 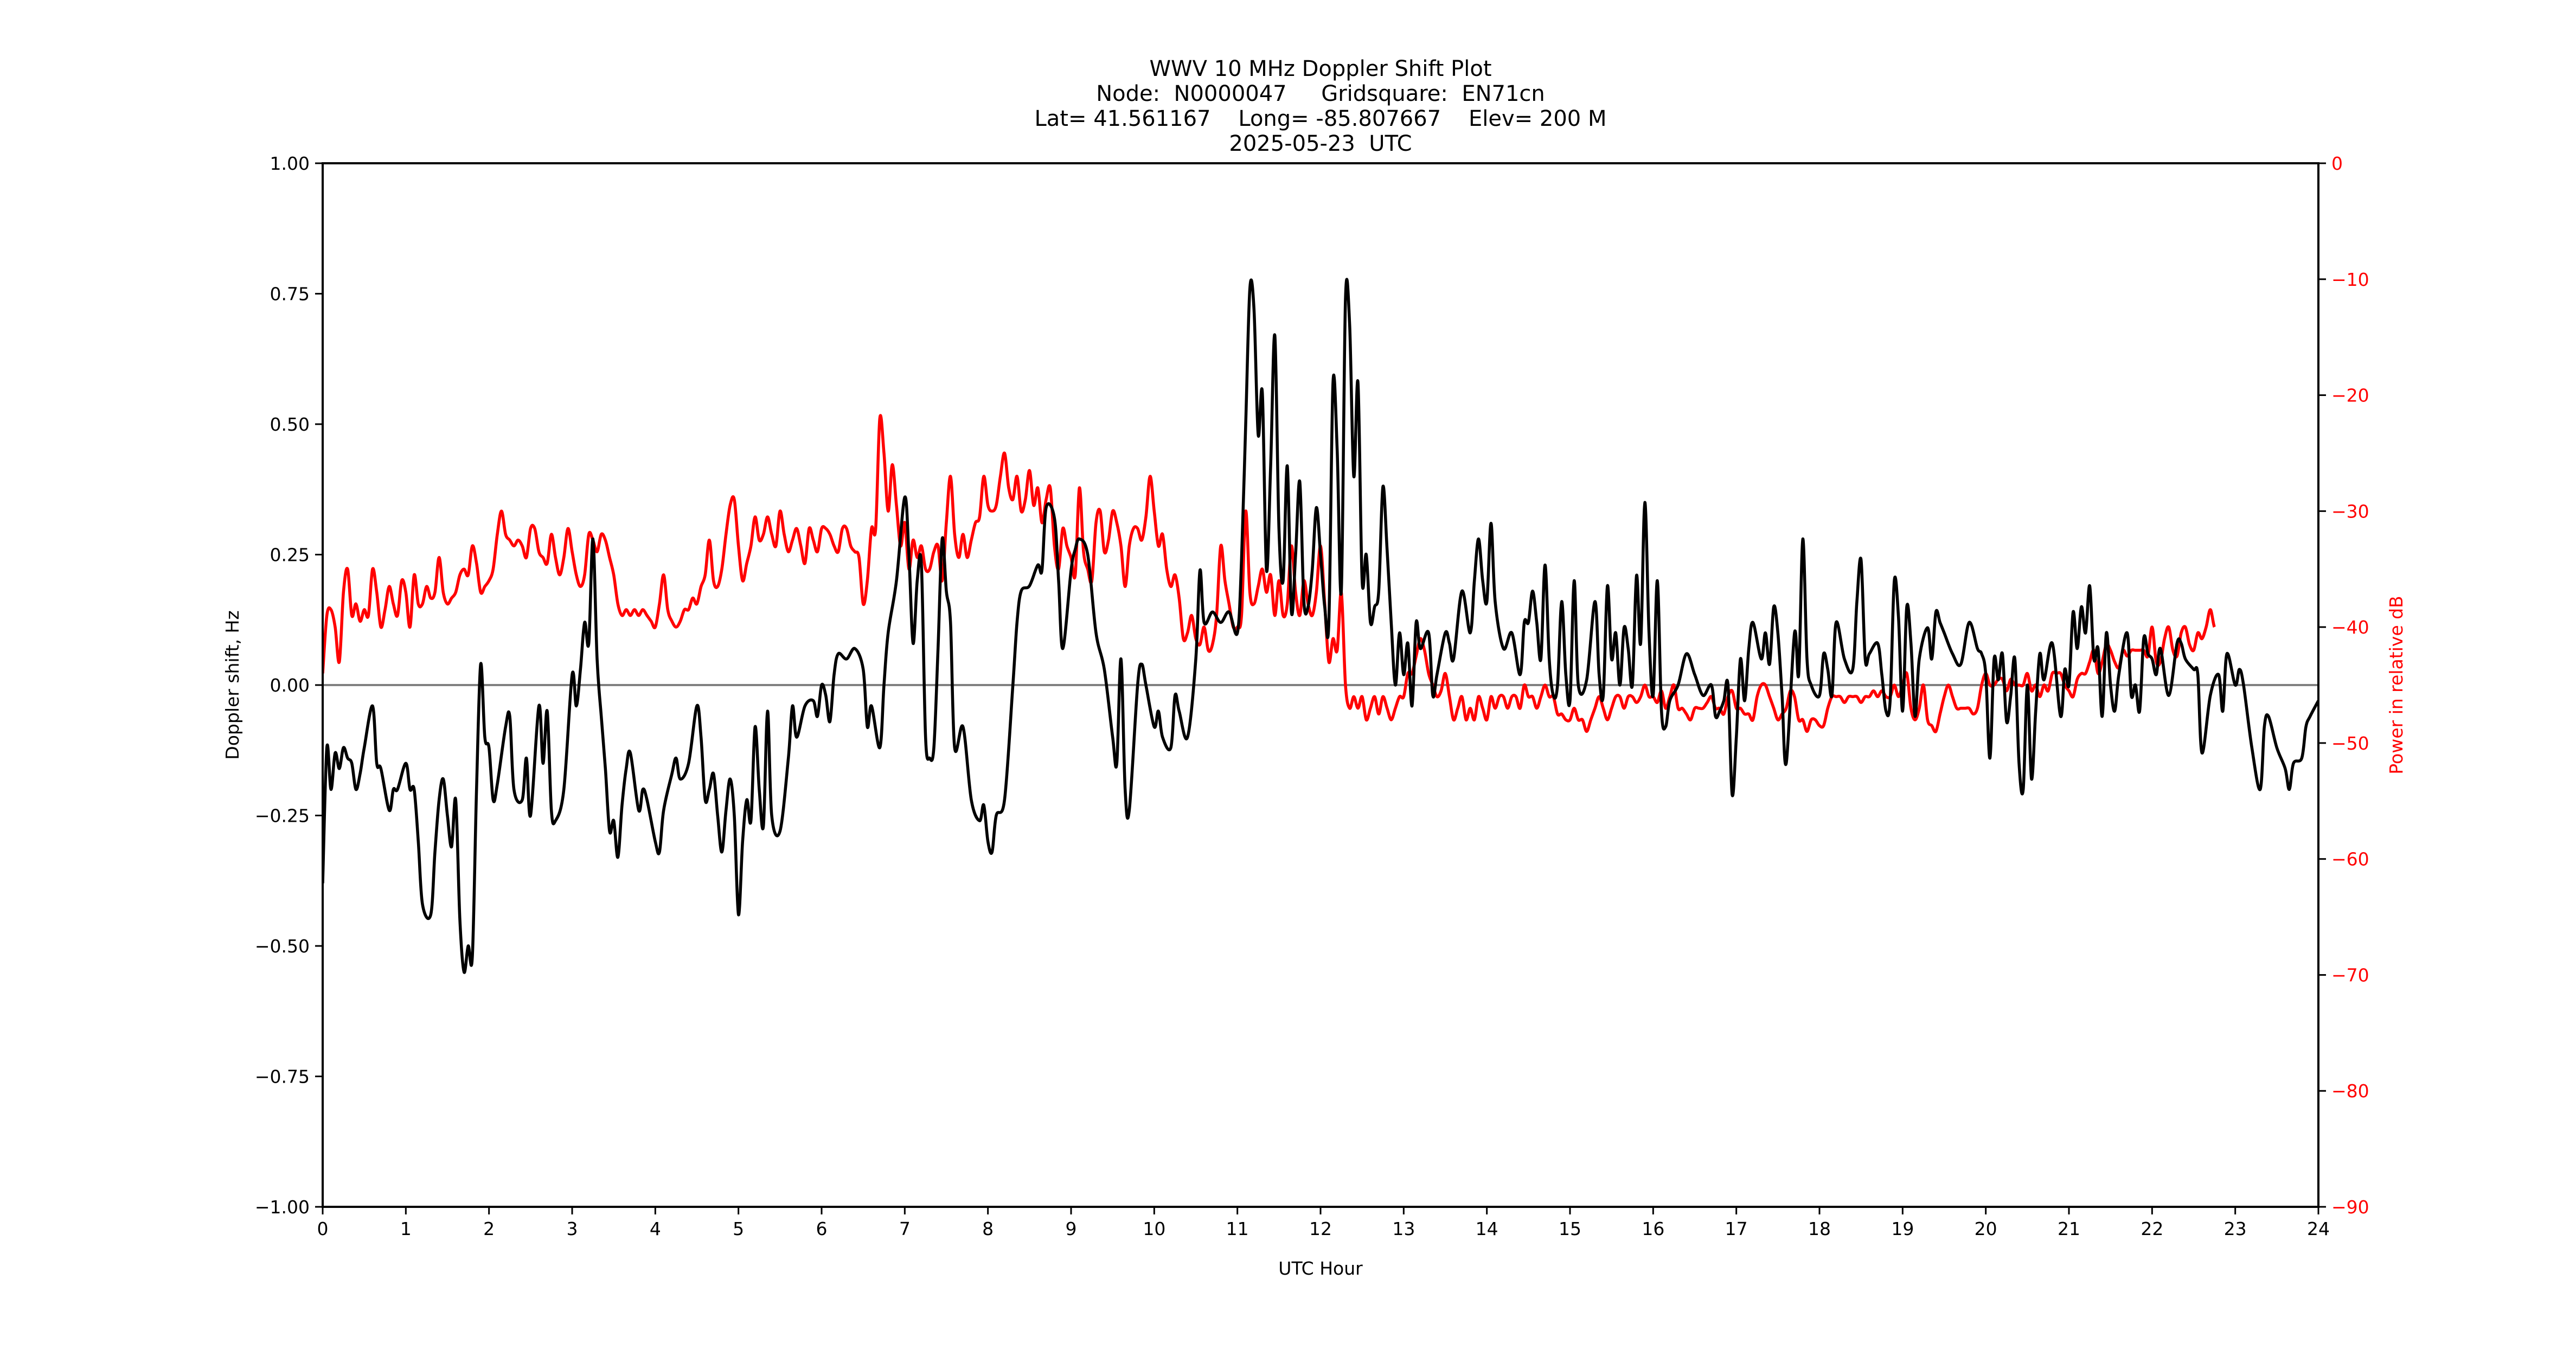 What do you see at coordinates (282, 816) in the screenshot?
I see `y-tick-label: −0.25` at bounding box center [282, 816].